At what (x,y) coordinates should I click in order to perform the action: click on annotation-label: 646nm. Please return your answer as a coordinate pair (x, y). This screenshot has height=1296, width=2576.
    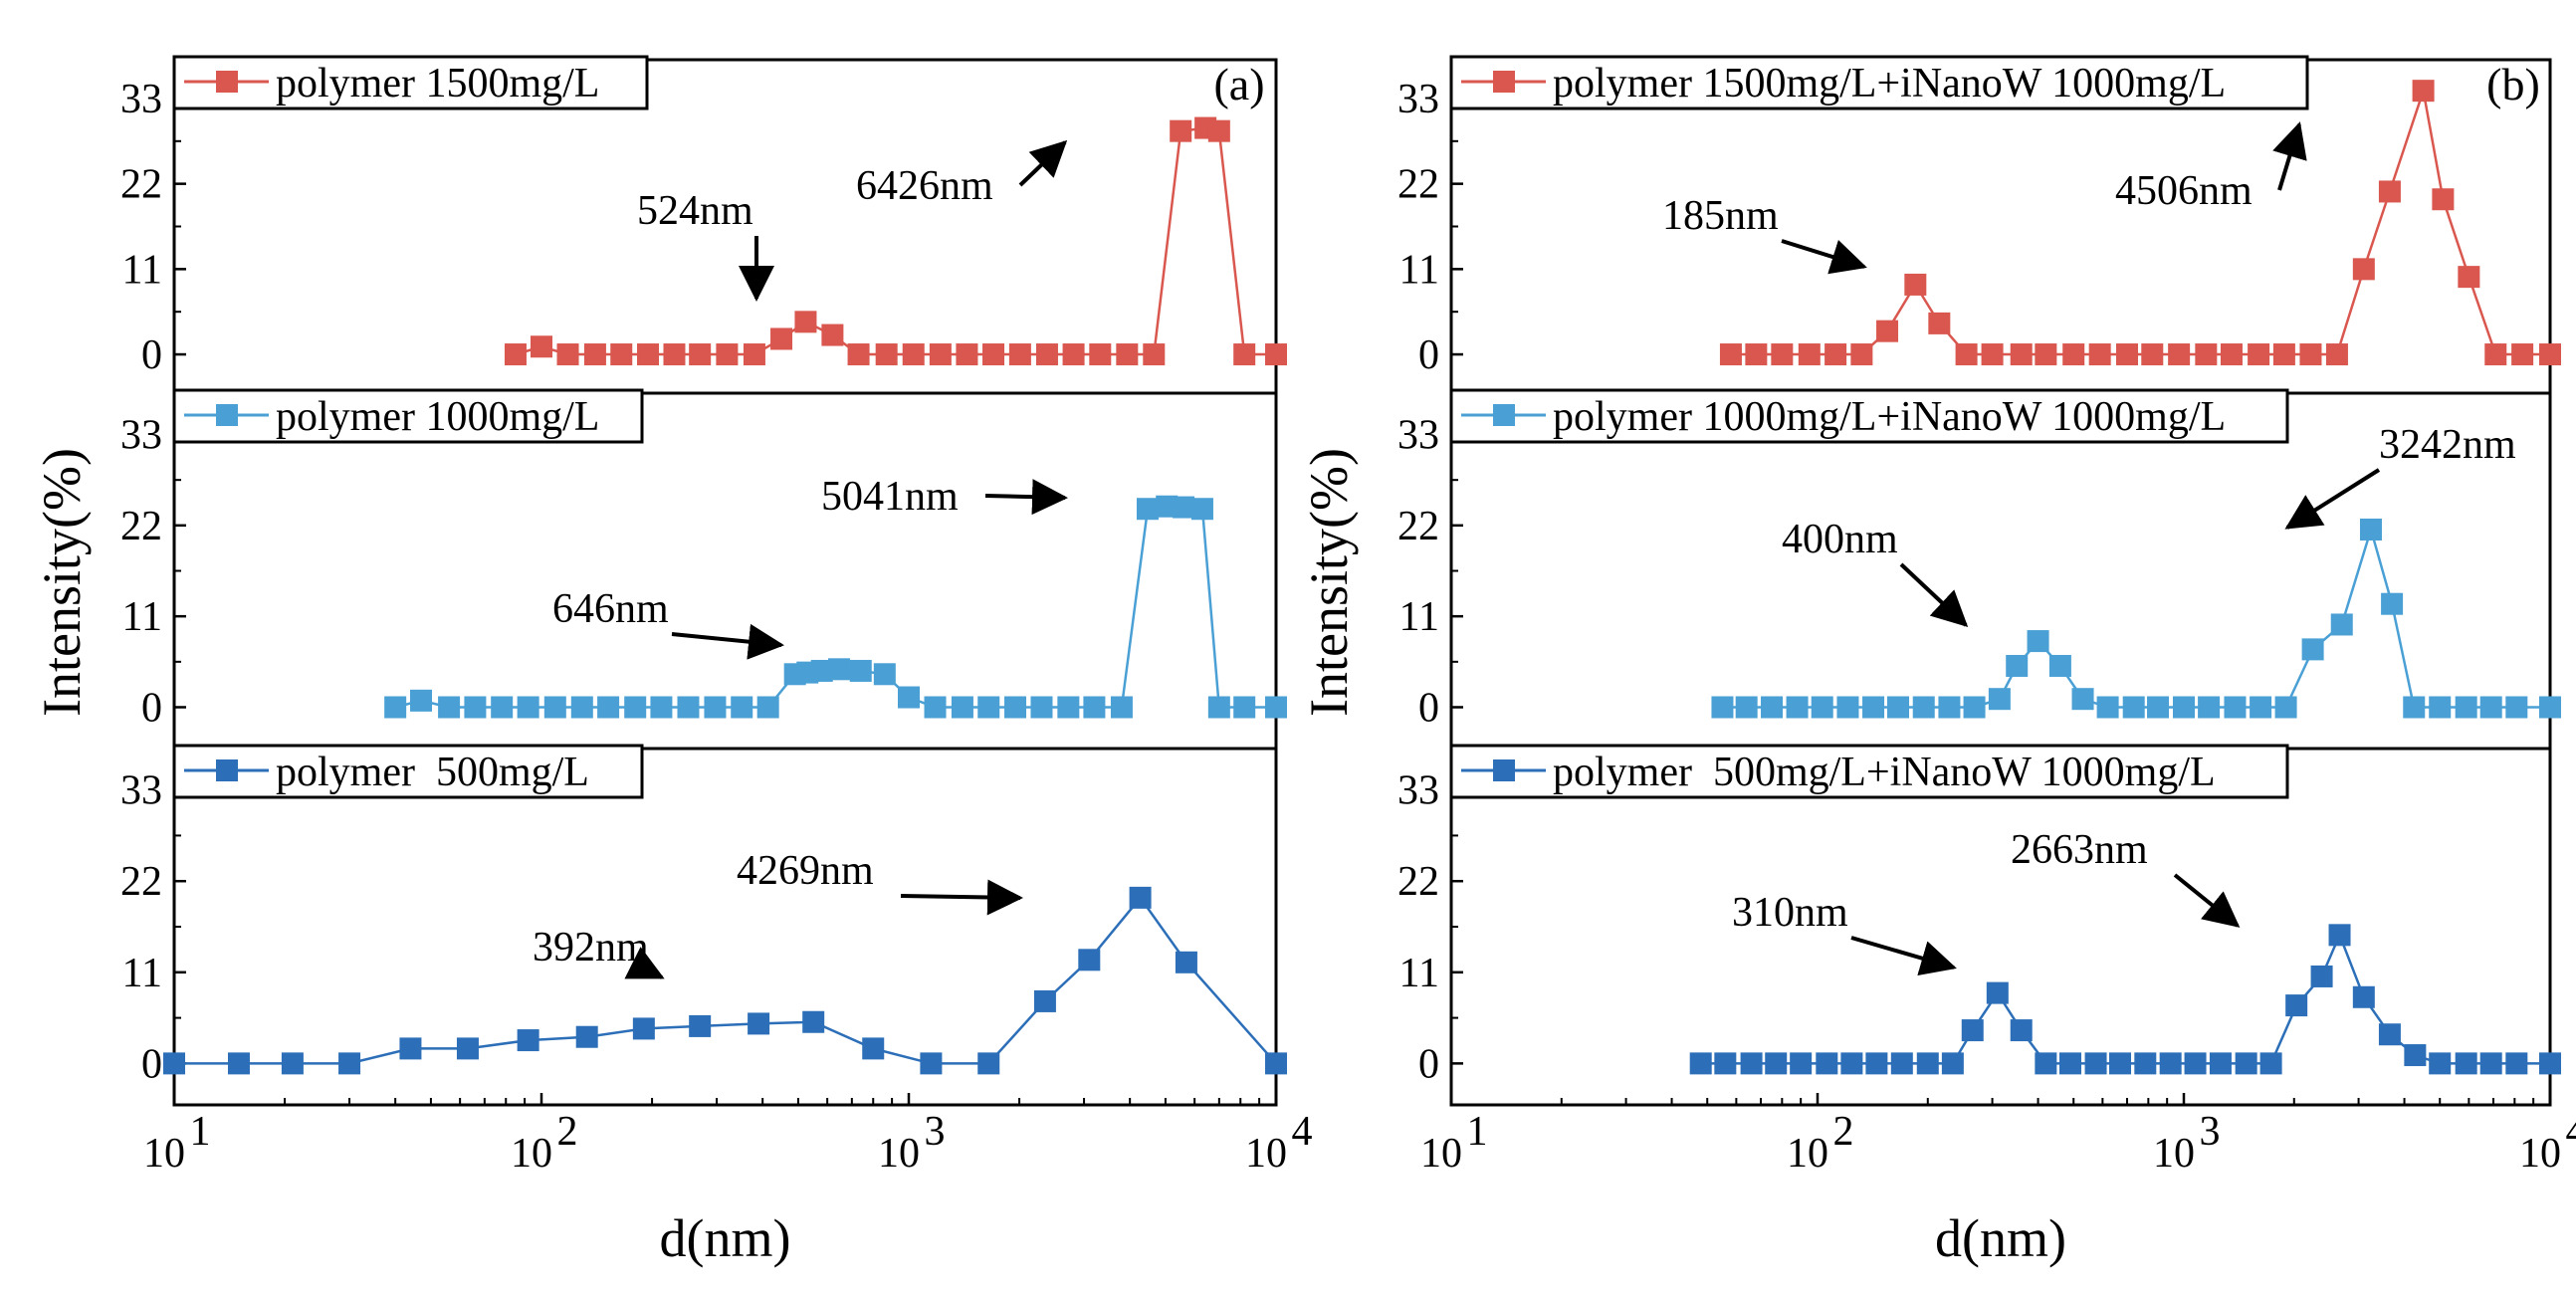
    Looking at the image, I should click on (610, 609).